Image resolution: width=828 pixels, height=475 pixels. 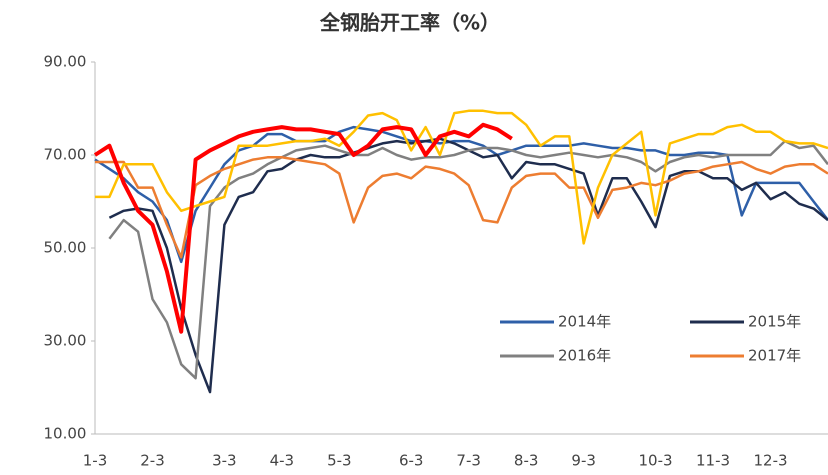 What do you see at coordinates (584, 322) in the screenshot?
I see `legend-label: 2014年` at bounding box center [584, 322].